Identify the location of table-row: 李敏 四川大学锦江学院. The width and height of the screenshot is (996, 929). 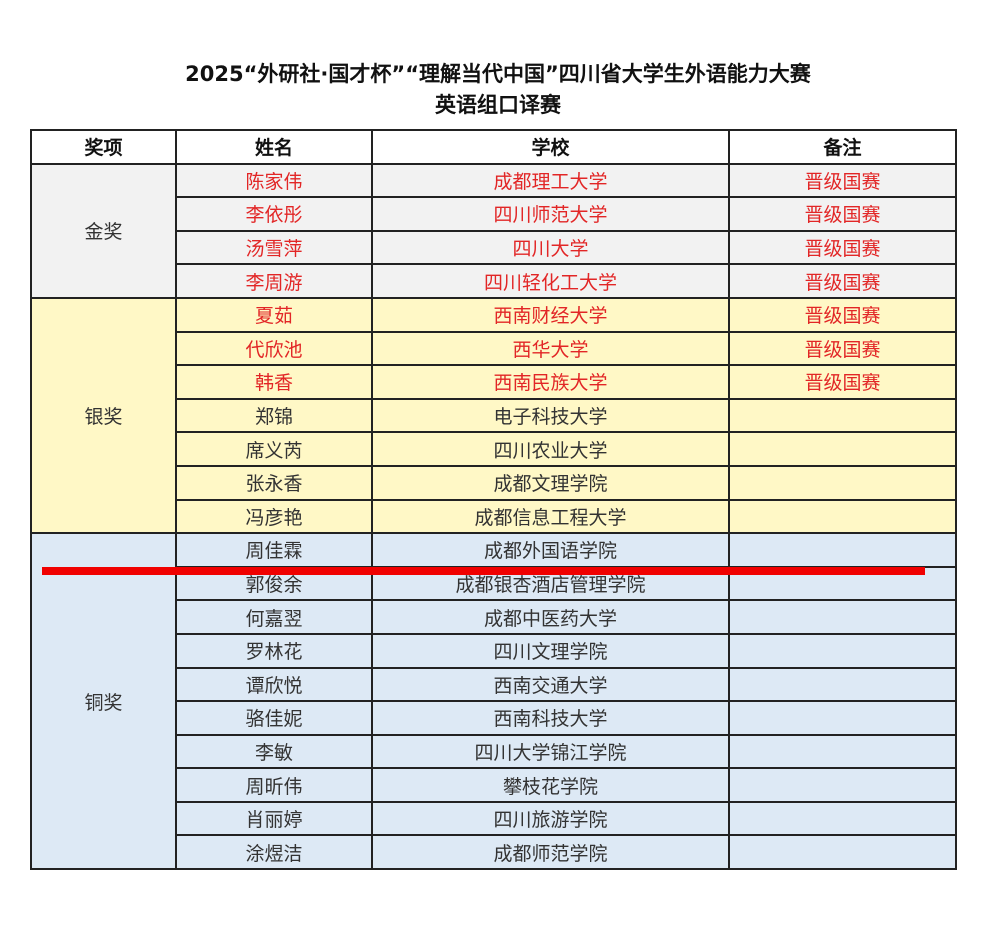
(494, 751).